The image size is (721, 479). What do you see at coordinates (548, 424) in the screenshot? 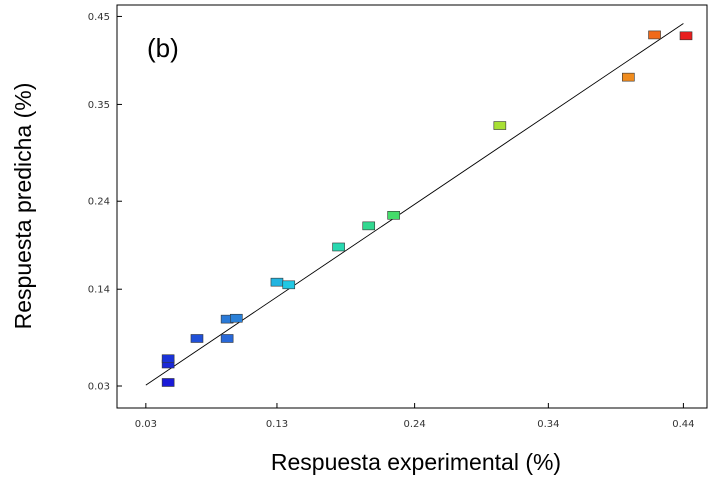
I see `x-tick-label: 0.34` at bounding box center [548, 424].